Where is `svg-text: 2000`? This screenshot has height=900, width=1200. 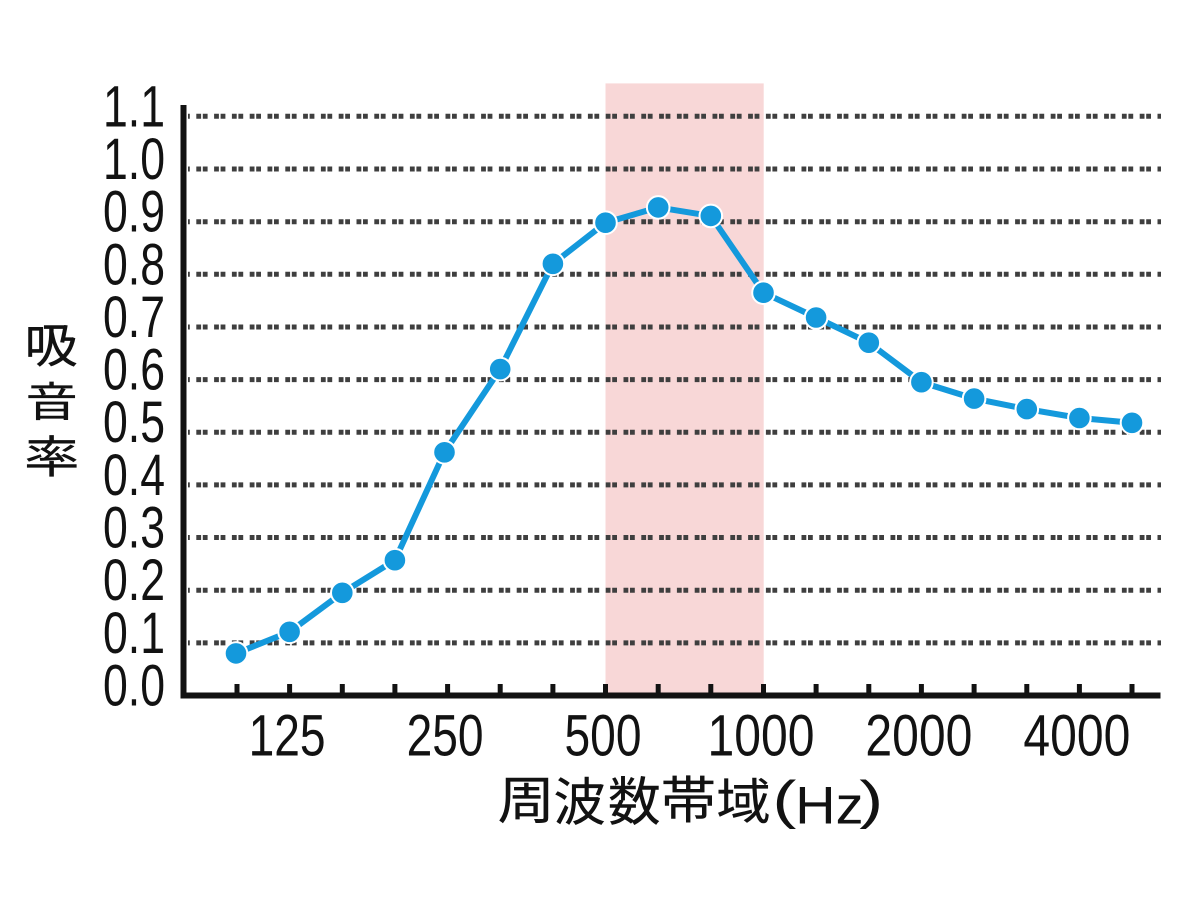 svg-text: 2000 is located at coordinates (918, 736).